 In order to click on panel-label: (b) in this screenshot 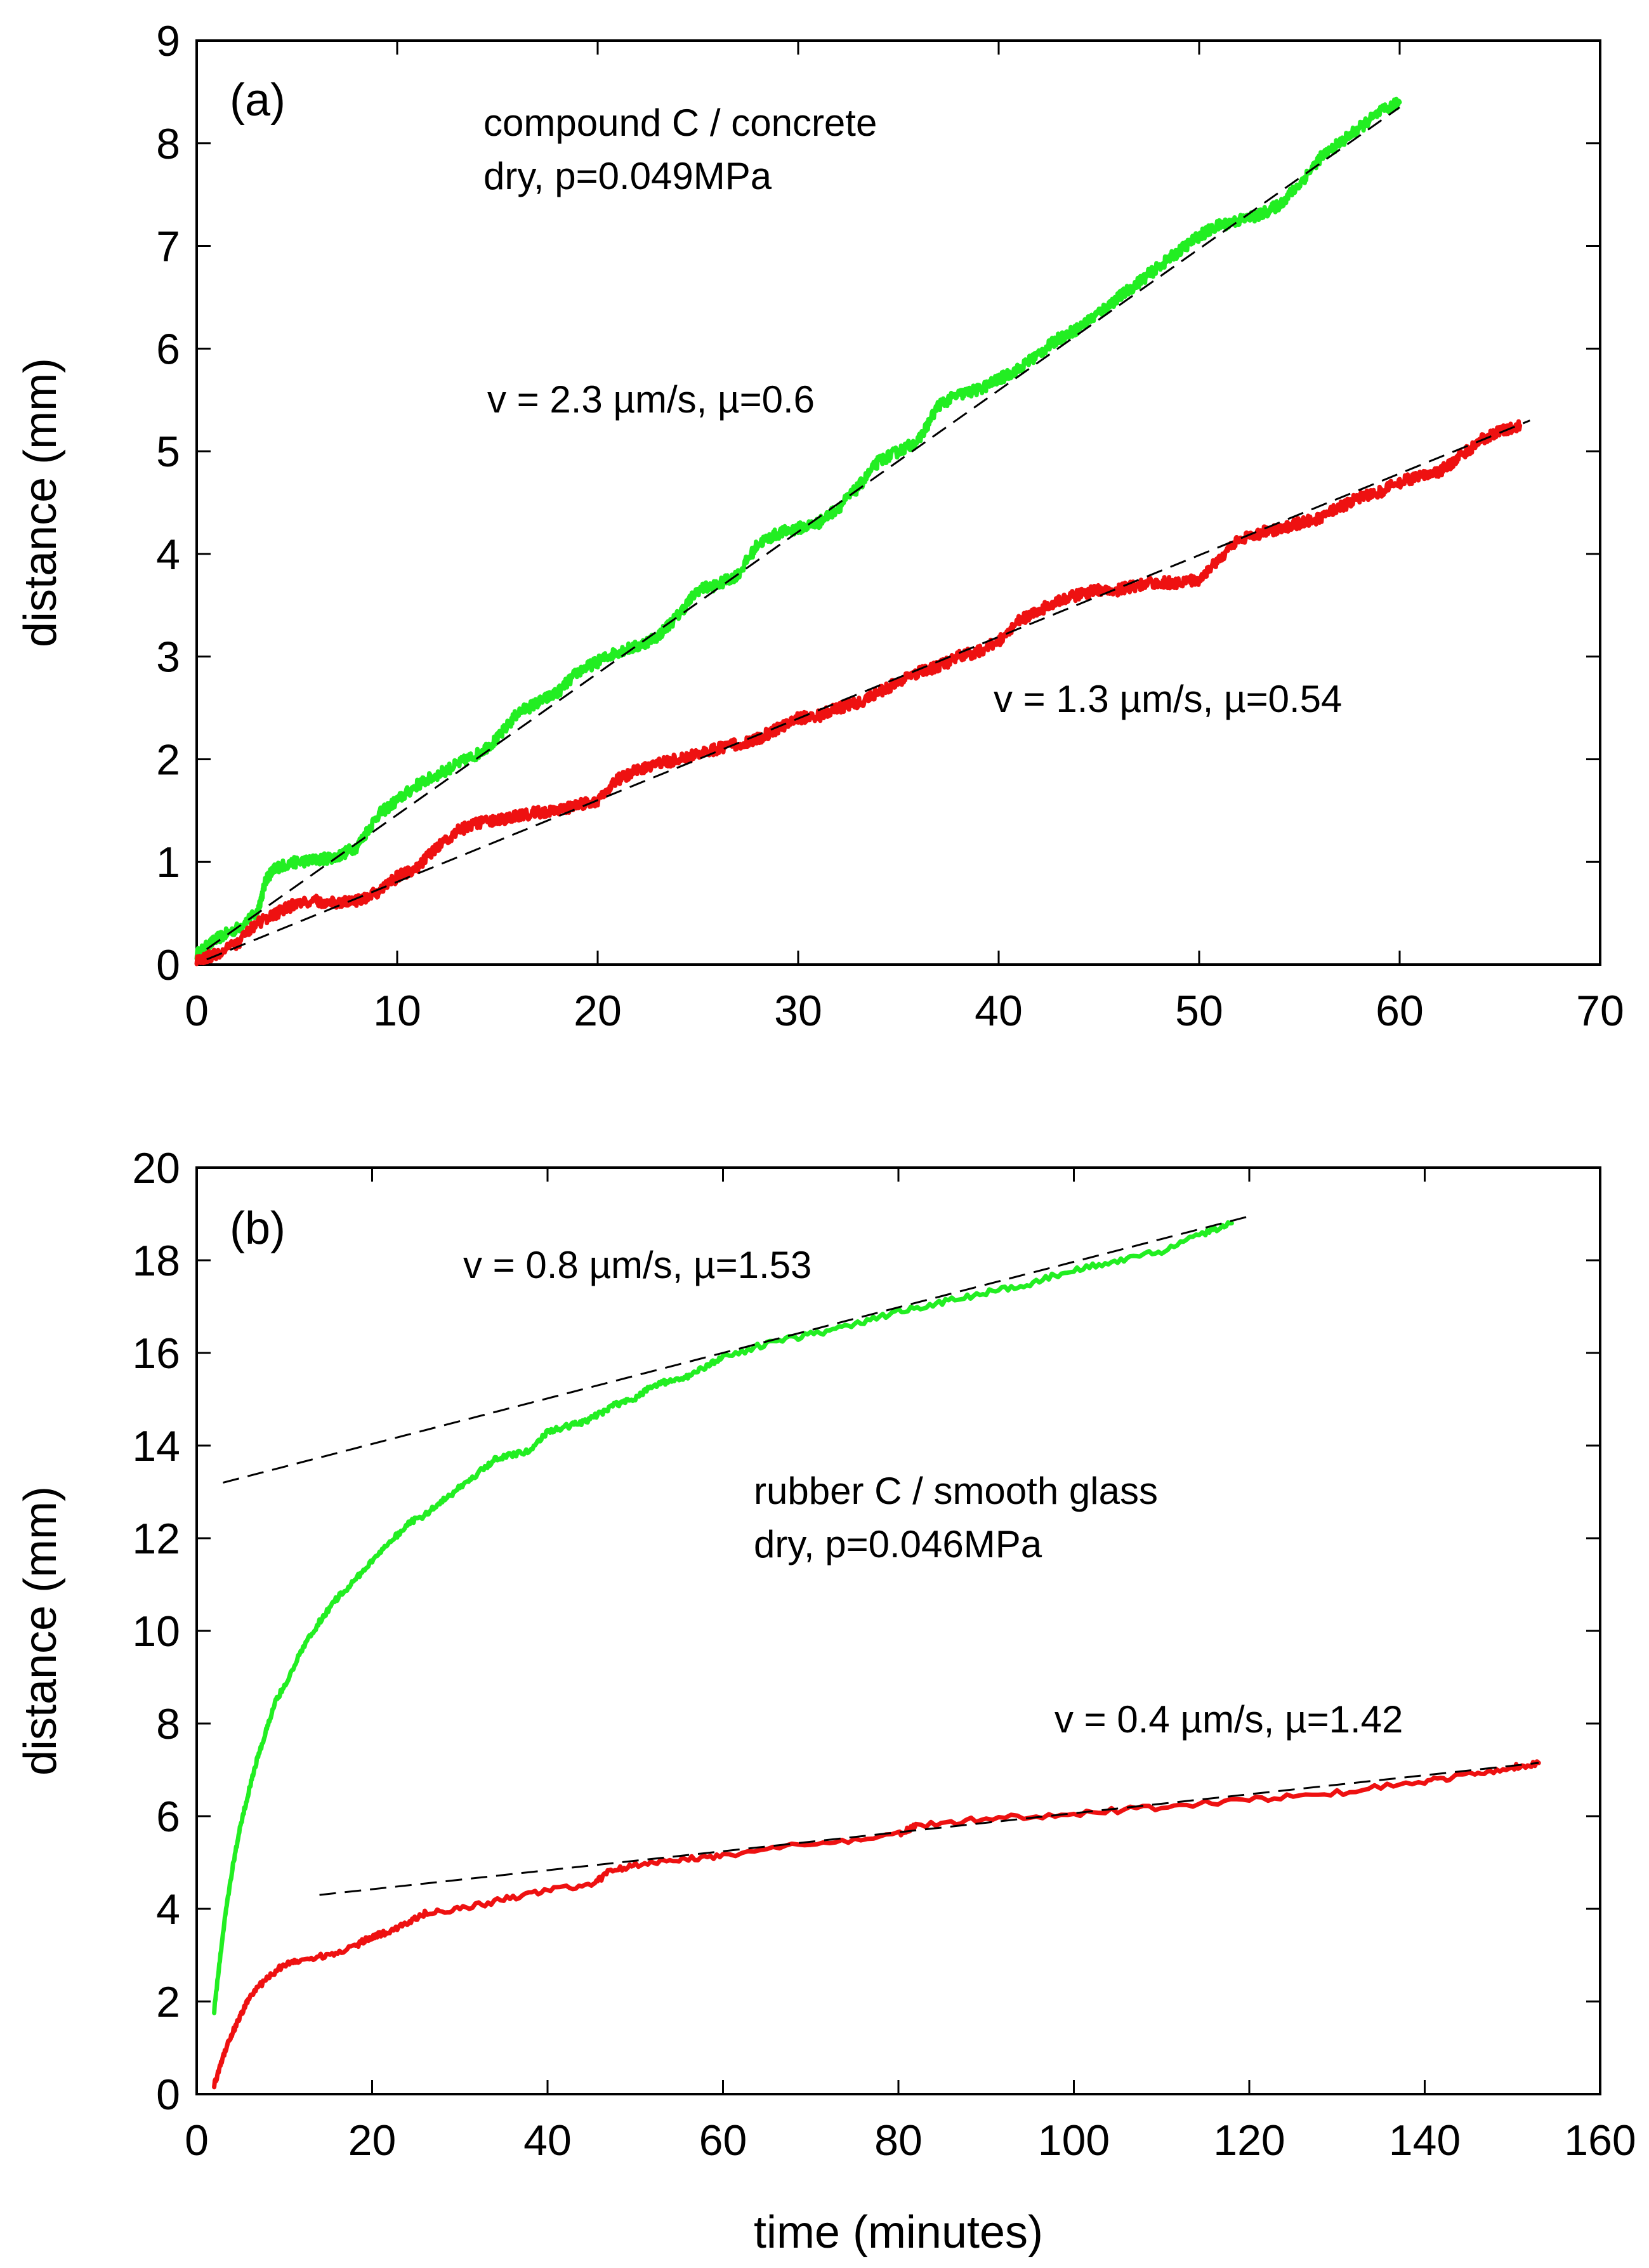, I will do `click(258, 1228)`.